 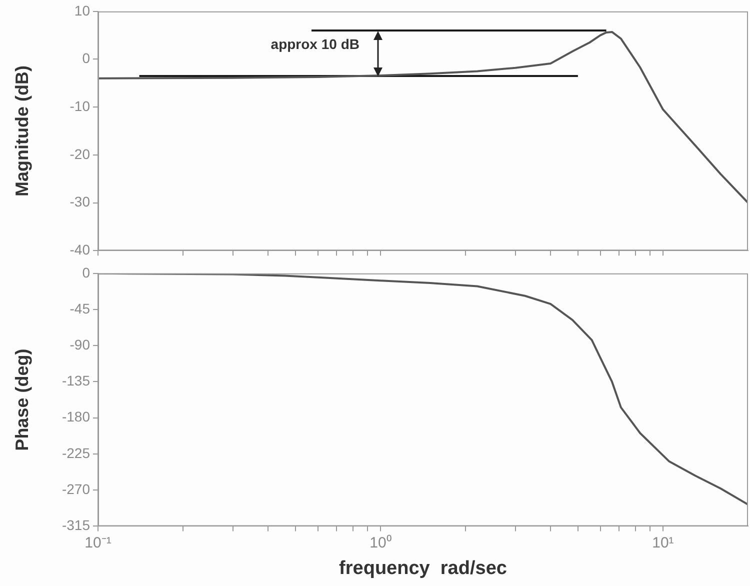 What do you see at coordinates (80, 202) in the screenshot?
I see `y-tick-label: -30` at bounding box center [80, 202].